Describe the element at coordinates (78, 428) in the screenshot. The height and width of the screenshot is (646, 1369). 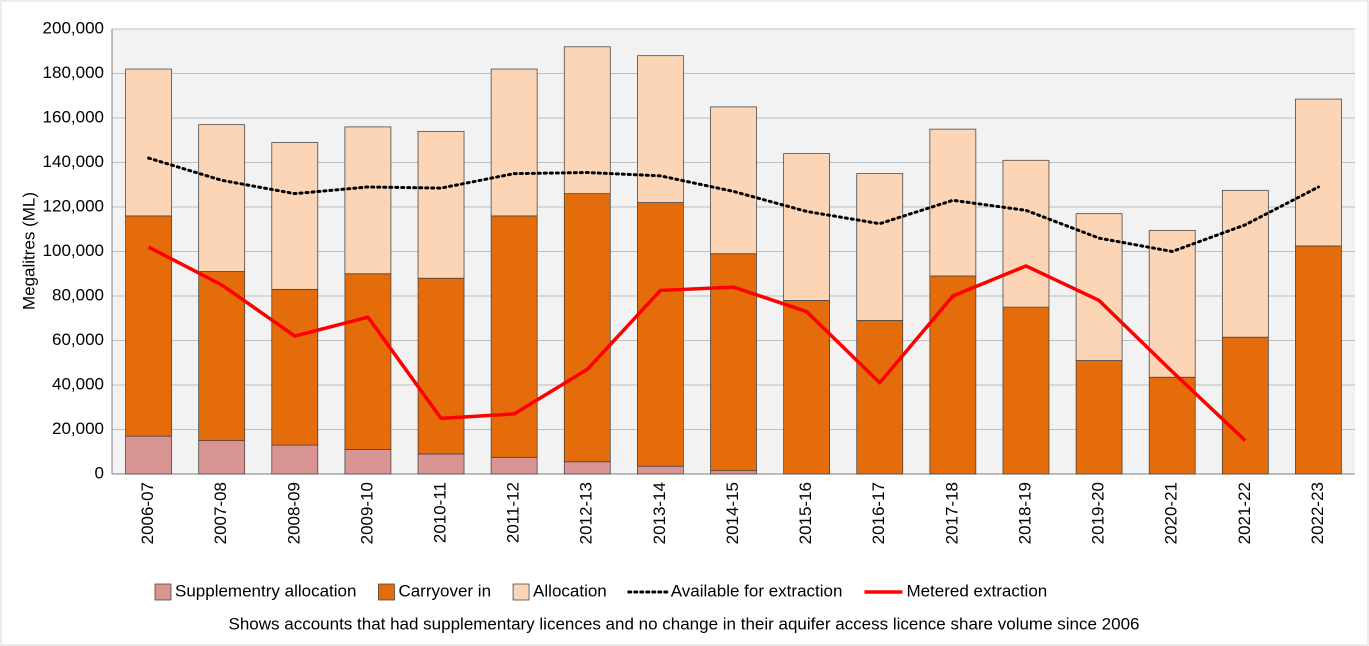
I see `y-tick-label: 20,000` at that location.